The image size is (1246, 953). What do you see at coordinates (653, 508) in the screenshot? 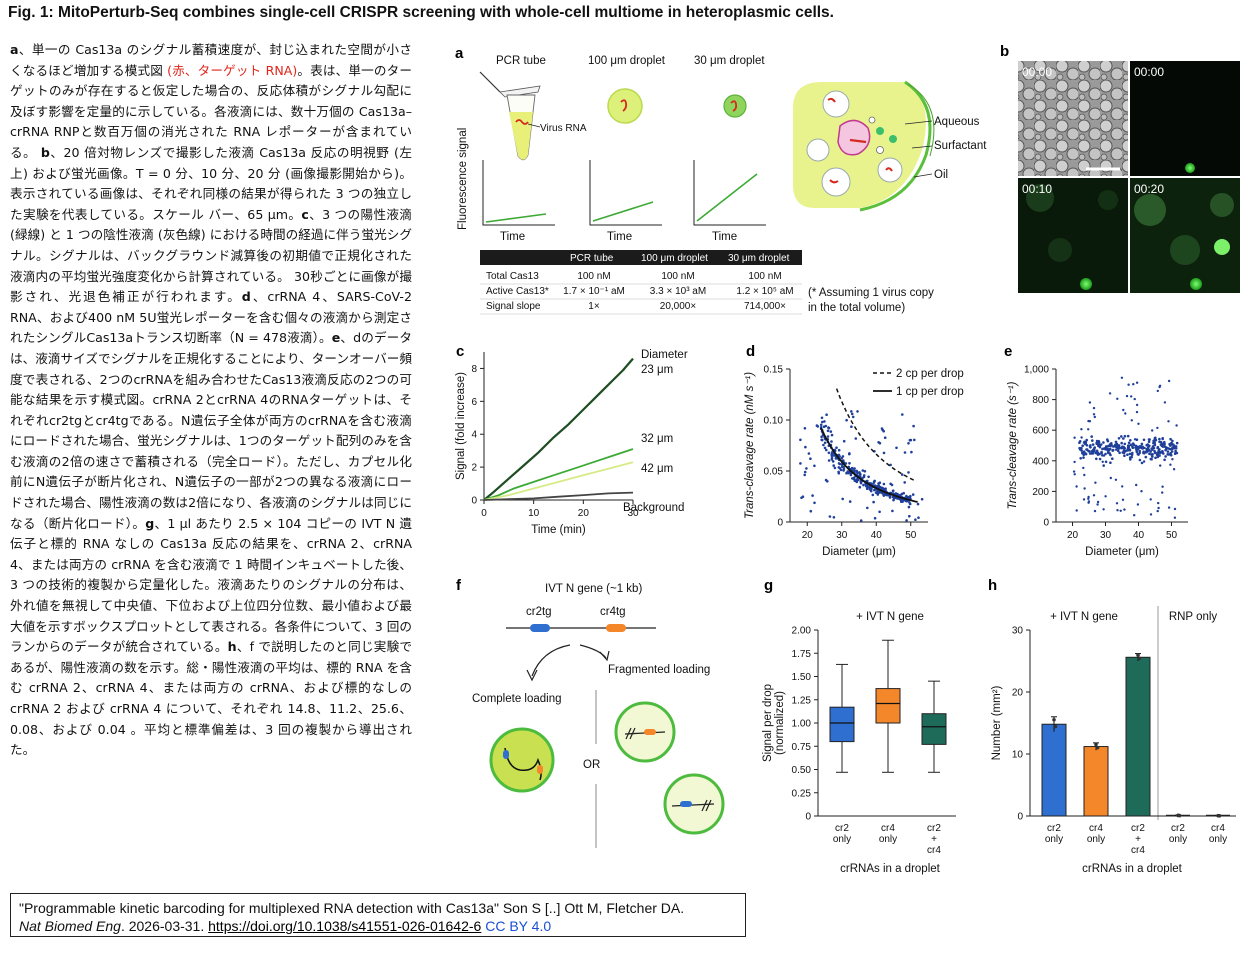
I see `c-series-label: Background` at bounding box center [653, 508].